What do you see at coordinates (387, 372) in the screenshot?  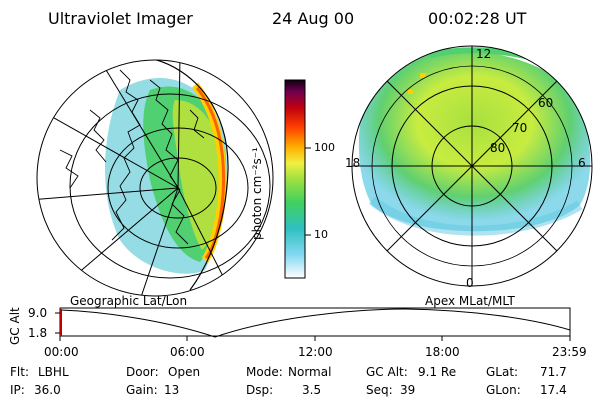 I see `status-gcalt-label: GC Alt:` at bounding box center [387, 372].